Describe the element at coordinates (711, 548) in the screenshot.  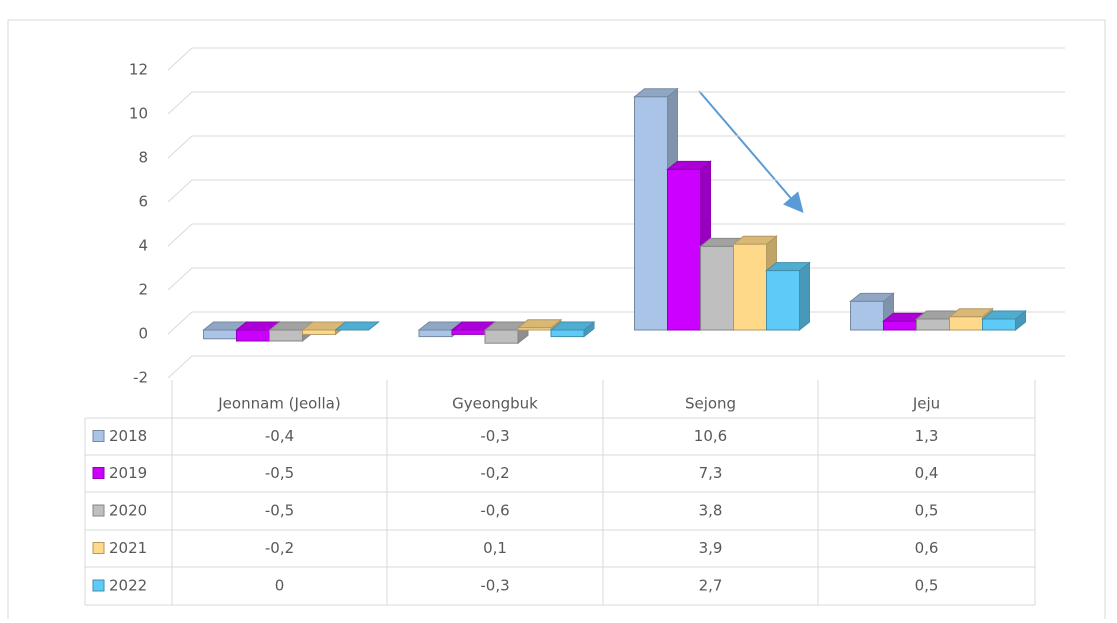
I see `table-value: 3,9` at that location.